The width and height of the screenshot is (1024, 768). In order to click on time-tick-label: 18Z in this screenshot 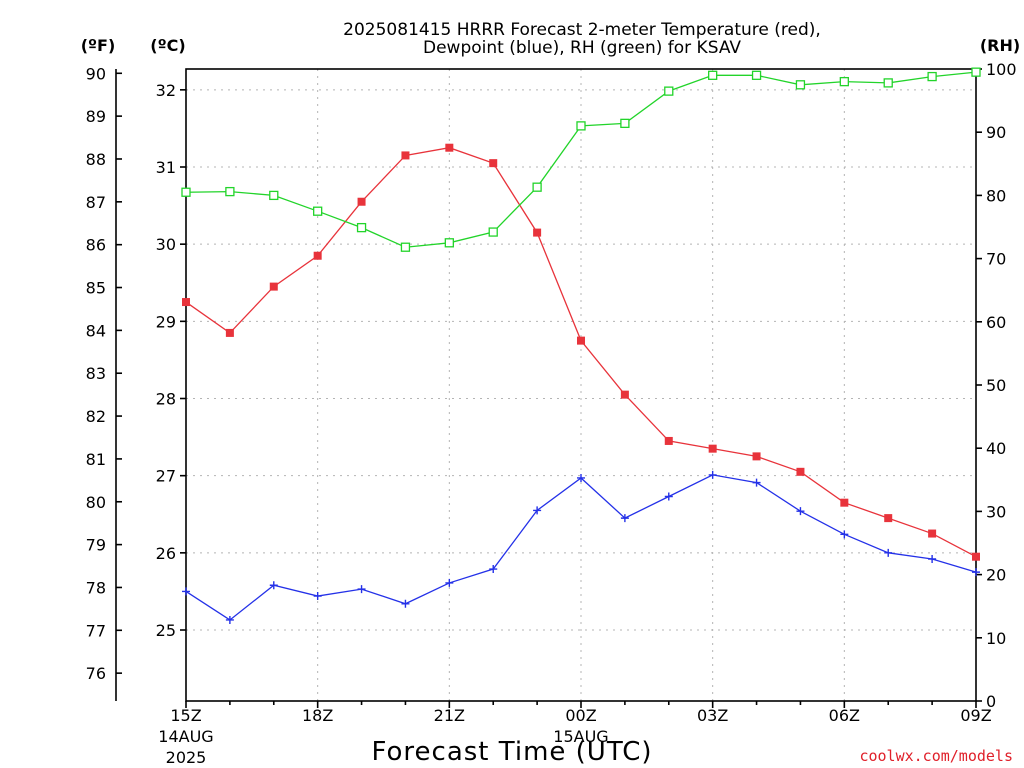, I will do `click(317, 715)`.